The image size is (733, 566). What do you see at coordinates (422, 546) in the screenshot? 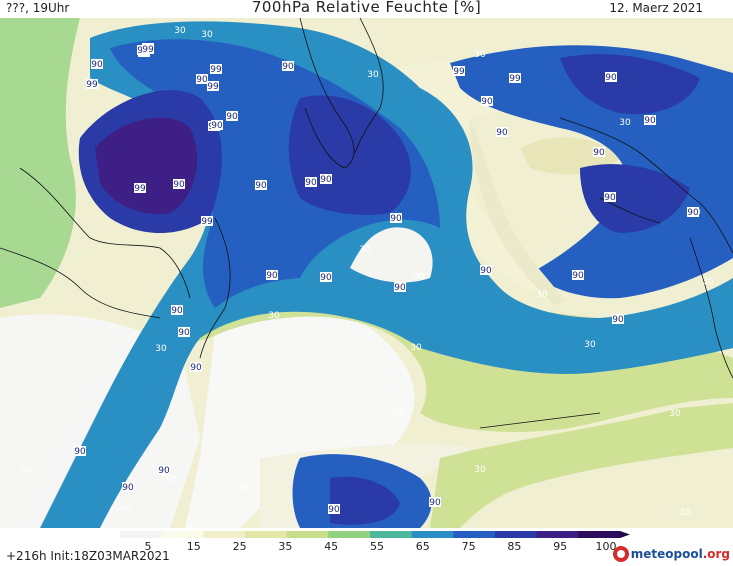
I see `legend-tick: 65` at bounding box center [422, 546].